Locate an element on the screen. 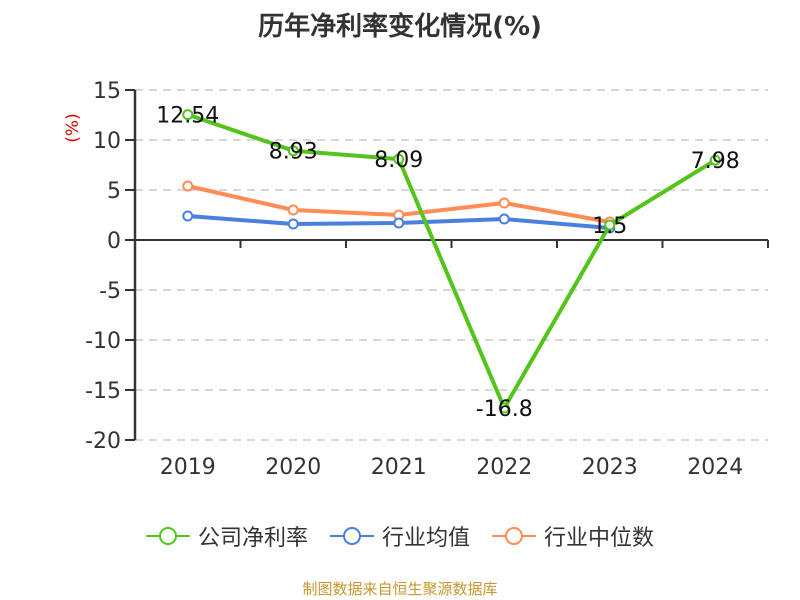 This screenshot has height=600, width=800. data-label: 7.98 is located at coordinates (715, 161).